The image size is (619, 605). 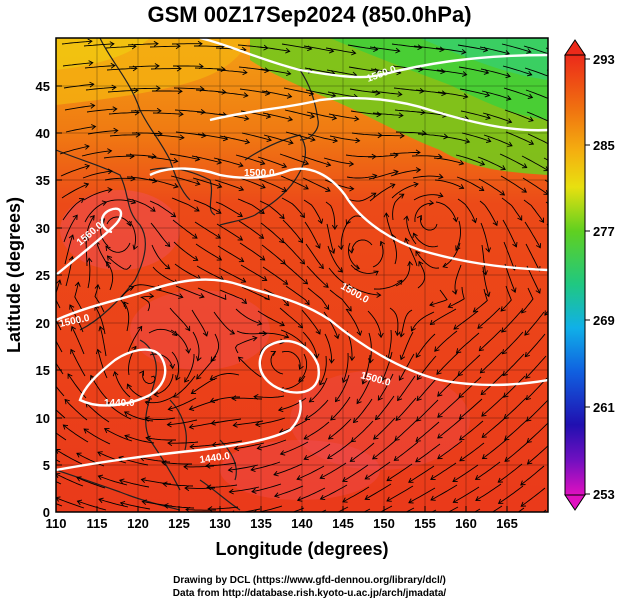 I want to click on colorbar-tick-label: 277, so click(x=604, y=231).